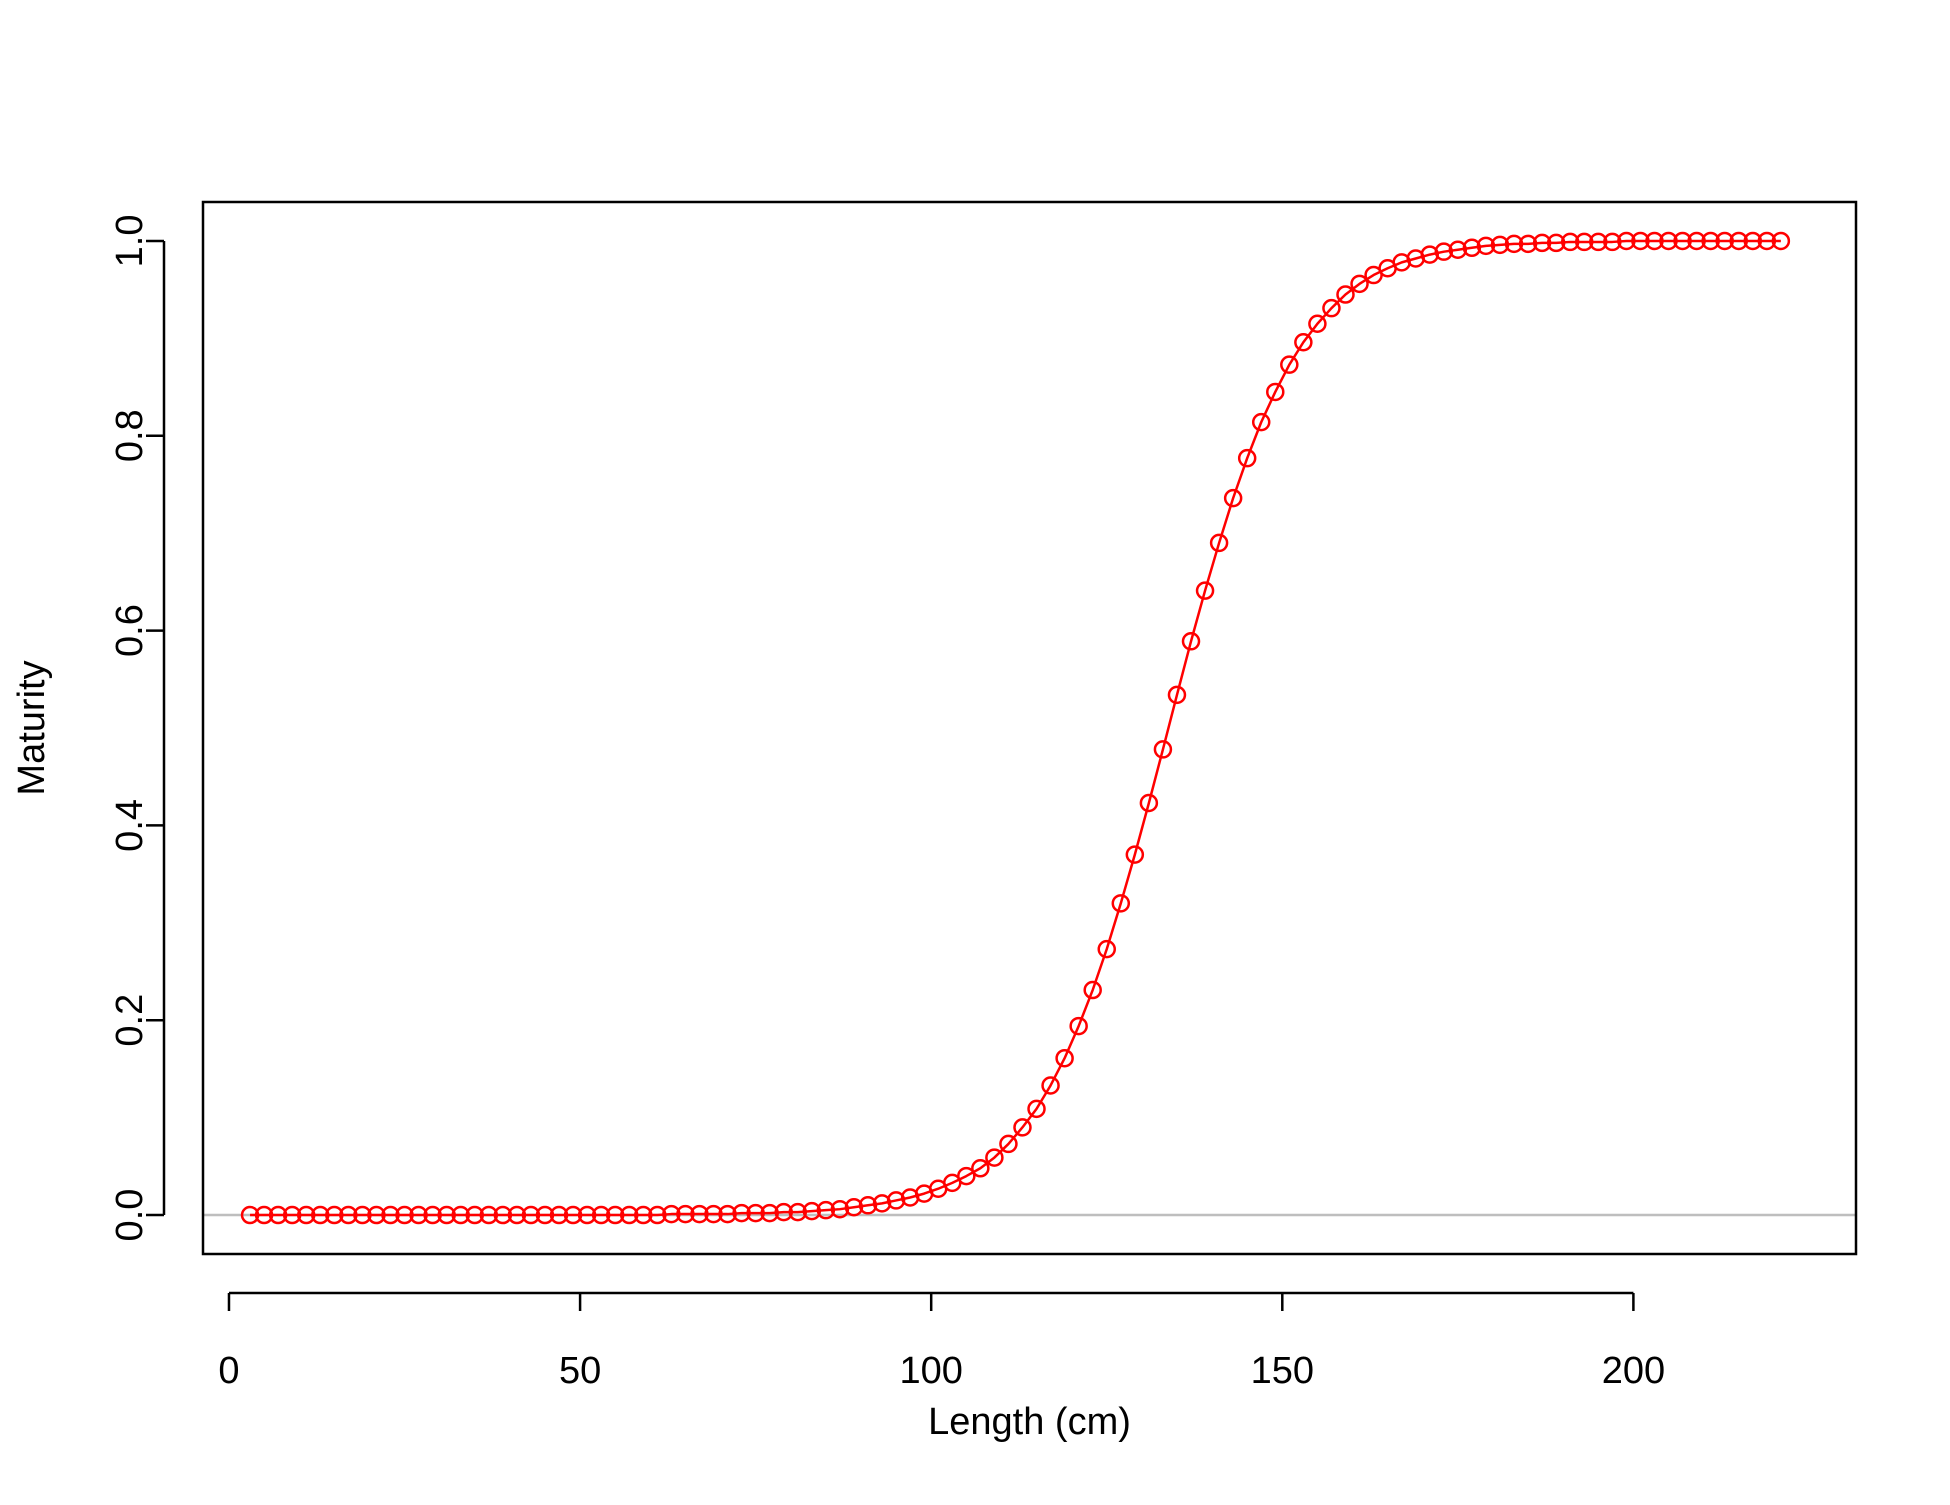  What do you see at coordinates (228, 1371) in the screenshot?
I see `x-tick-label: 0` at bounding box center [228, 1371].